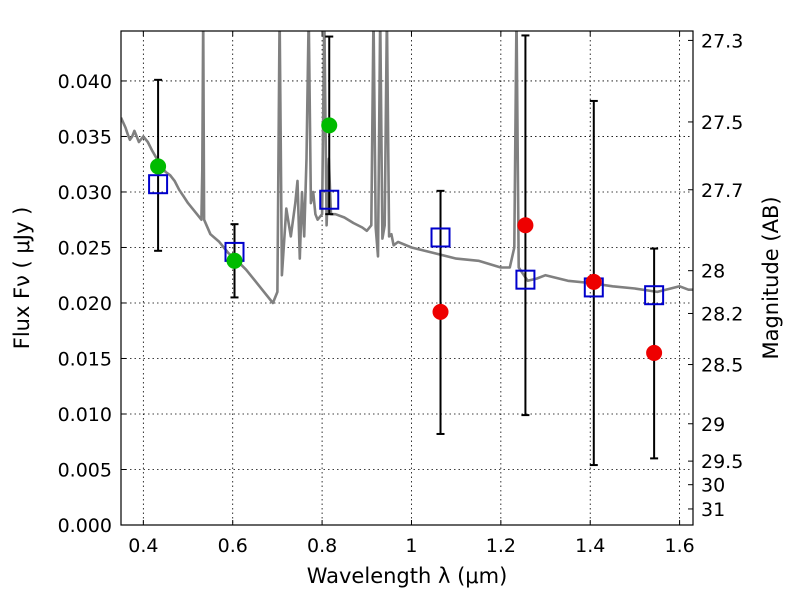 The width and height of the screenshot is (800, 600). What do you see at coordinates (771, 277) in the screenshot?
I see `right-axis-label: Magnitude (AB)` at bounding box center [771, 277].